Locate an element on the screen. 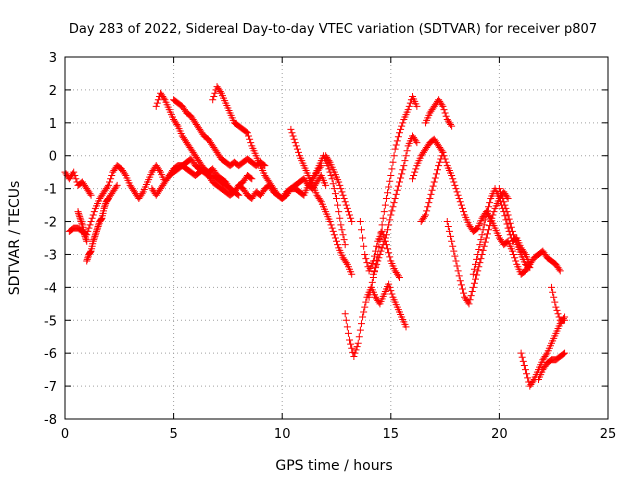 Image resolution: width=640 pixels, height=480 pixels. y-tick-label: -8 is located at coordinates (50, 420).